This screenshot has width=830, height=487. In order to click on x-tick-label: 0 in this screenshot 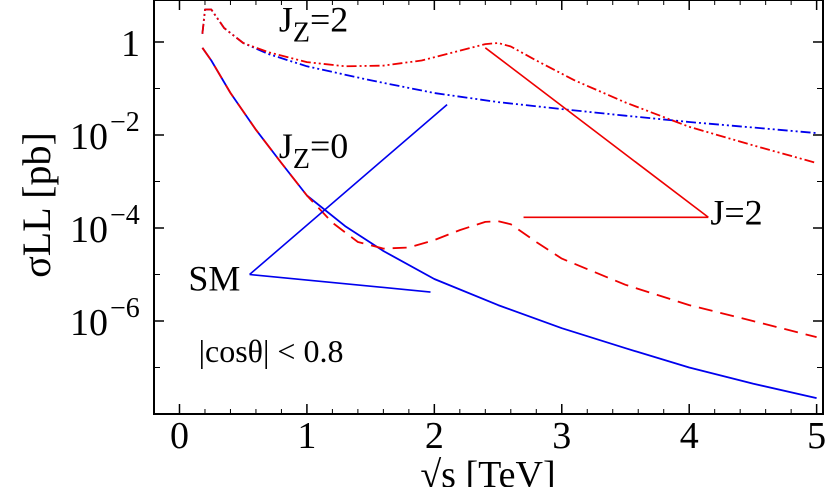, I will do `click(179, 436)`.